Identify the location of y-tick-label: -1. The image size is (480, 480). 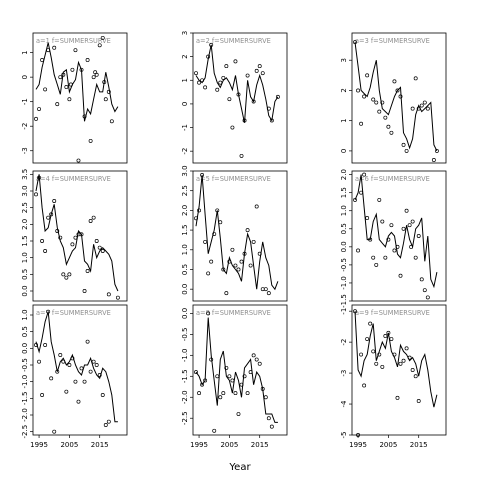
(344, 311).